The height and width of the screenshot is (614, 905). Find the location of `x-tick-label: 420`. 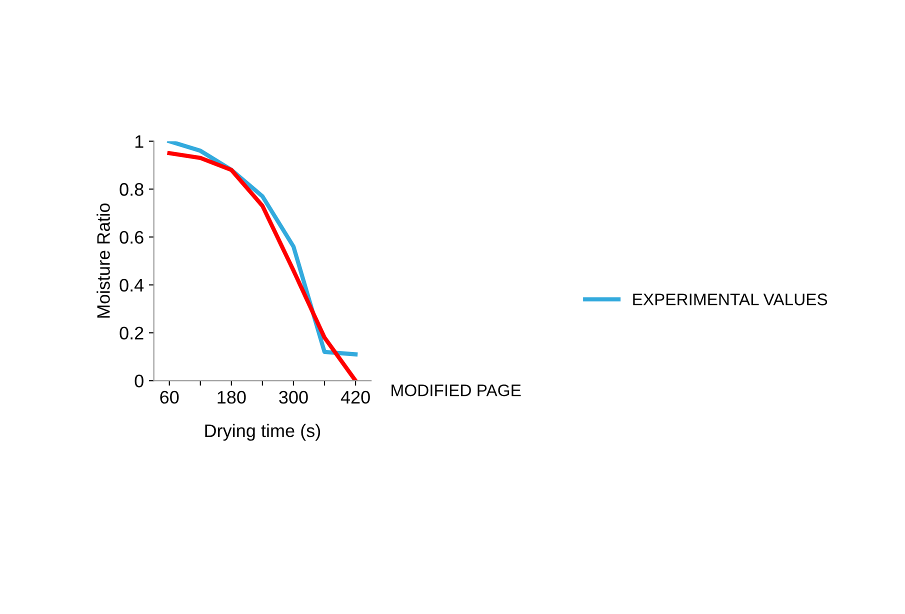

x-tick-label: 420 is located at coordinates (355, 397).